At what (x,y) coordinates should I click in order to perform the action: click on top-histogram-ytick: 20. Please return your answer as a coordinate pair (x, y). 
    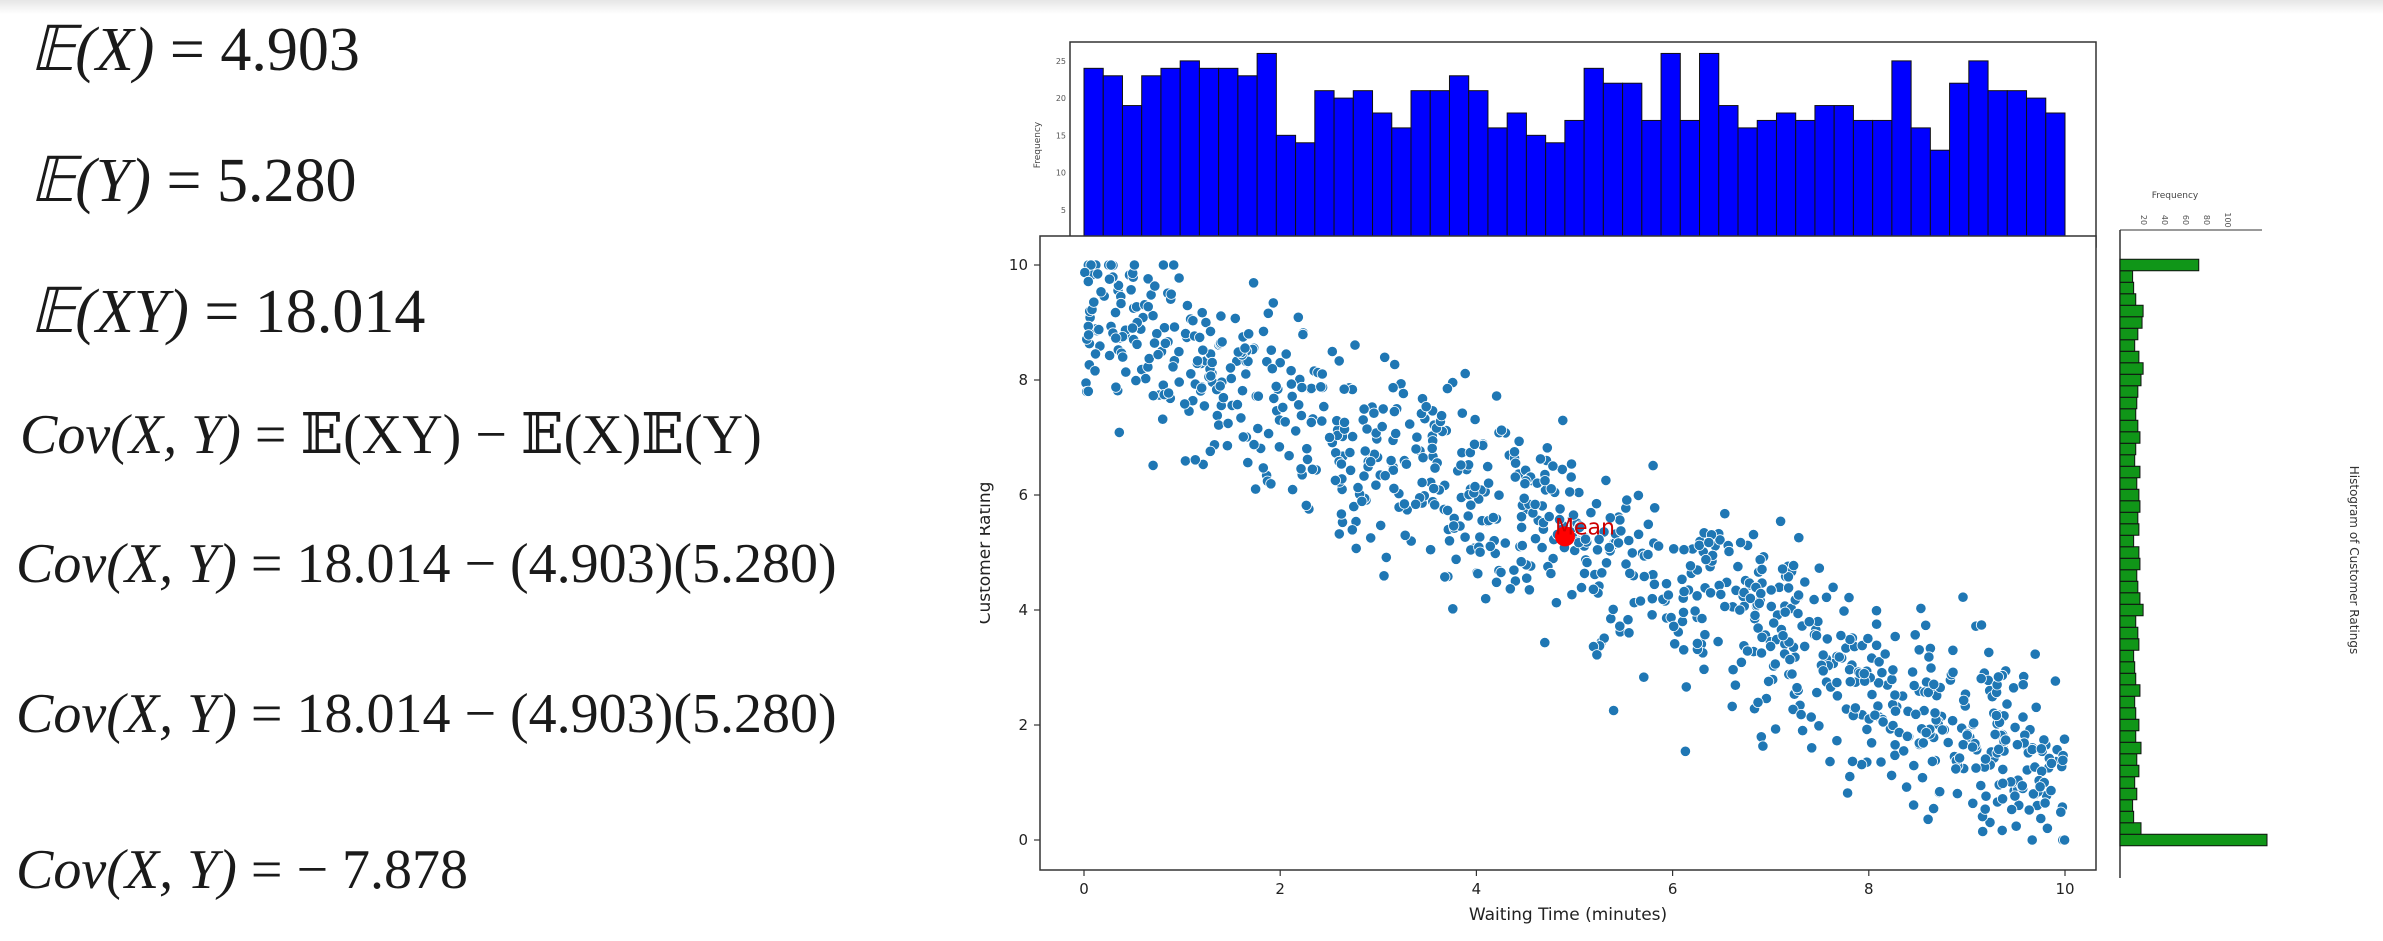
    Looking at the image, I should click on (1061, 98).